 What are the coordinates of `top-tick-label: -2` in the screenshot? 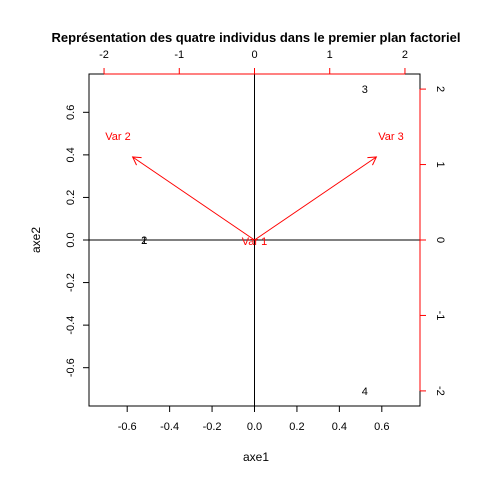 It's located at (104, 55).